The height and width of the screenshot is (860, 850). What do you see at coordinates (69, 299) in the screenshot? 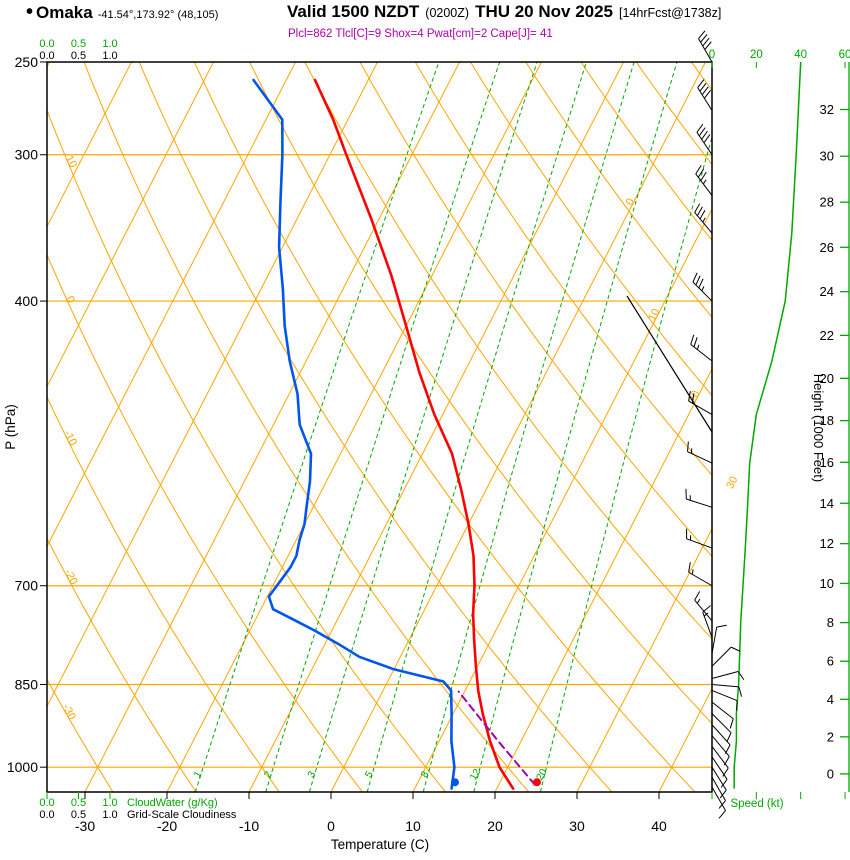
I see `dry-adiabat-label: 0` at bounding box center [69, 299].